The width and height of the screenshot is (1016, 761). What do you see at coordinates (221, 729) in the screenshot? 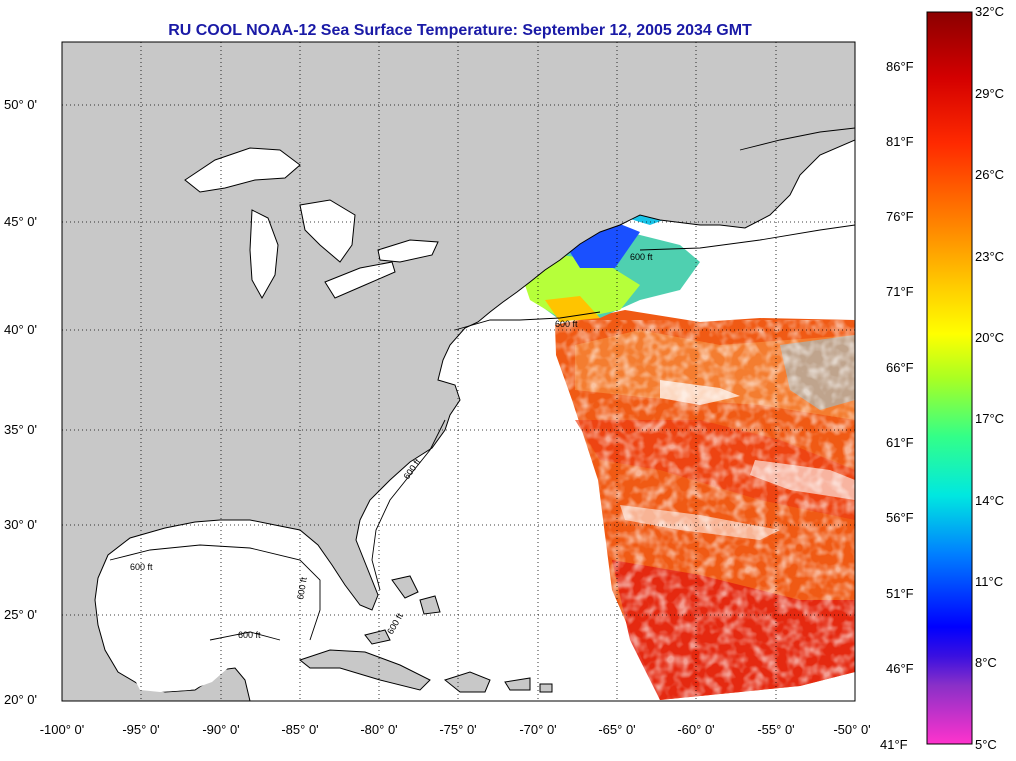
I see `lon-tick-label: -90° 0'` at bounding box center [221, 729].